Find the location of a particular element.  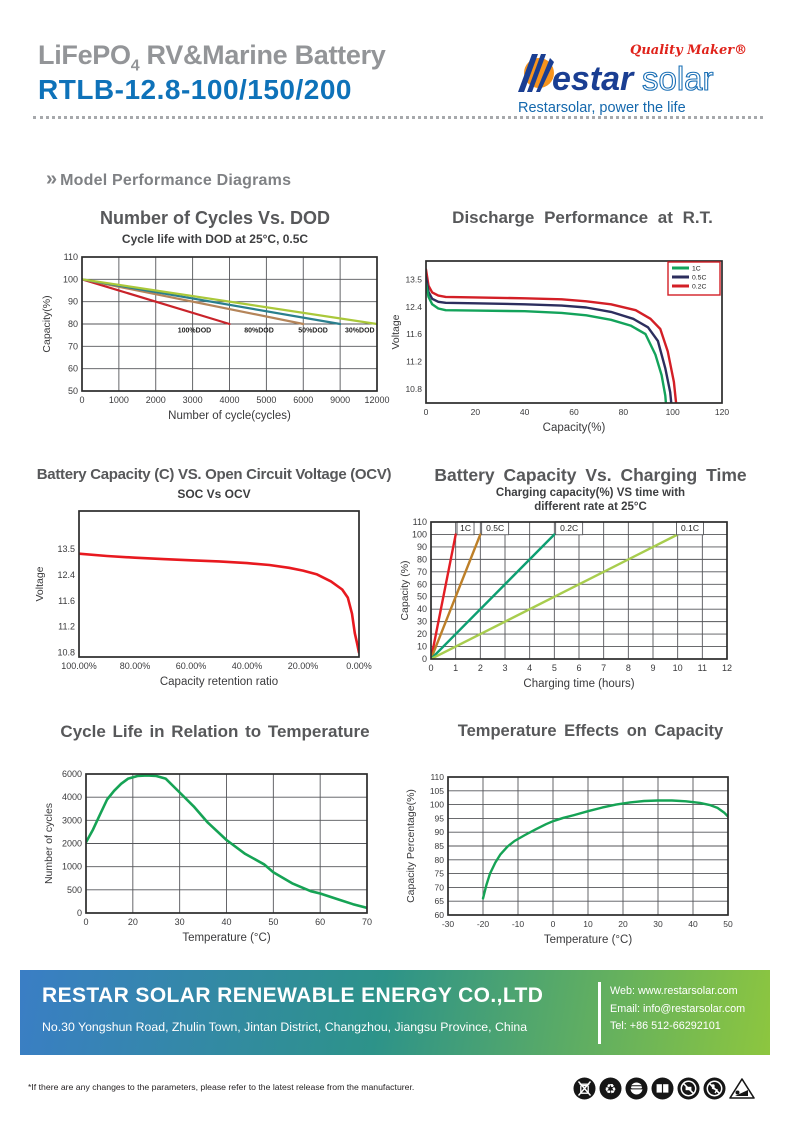

website-link: Web: www.restarsolar.com is located at coordinates (674, 991).